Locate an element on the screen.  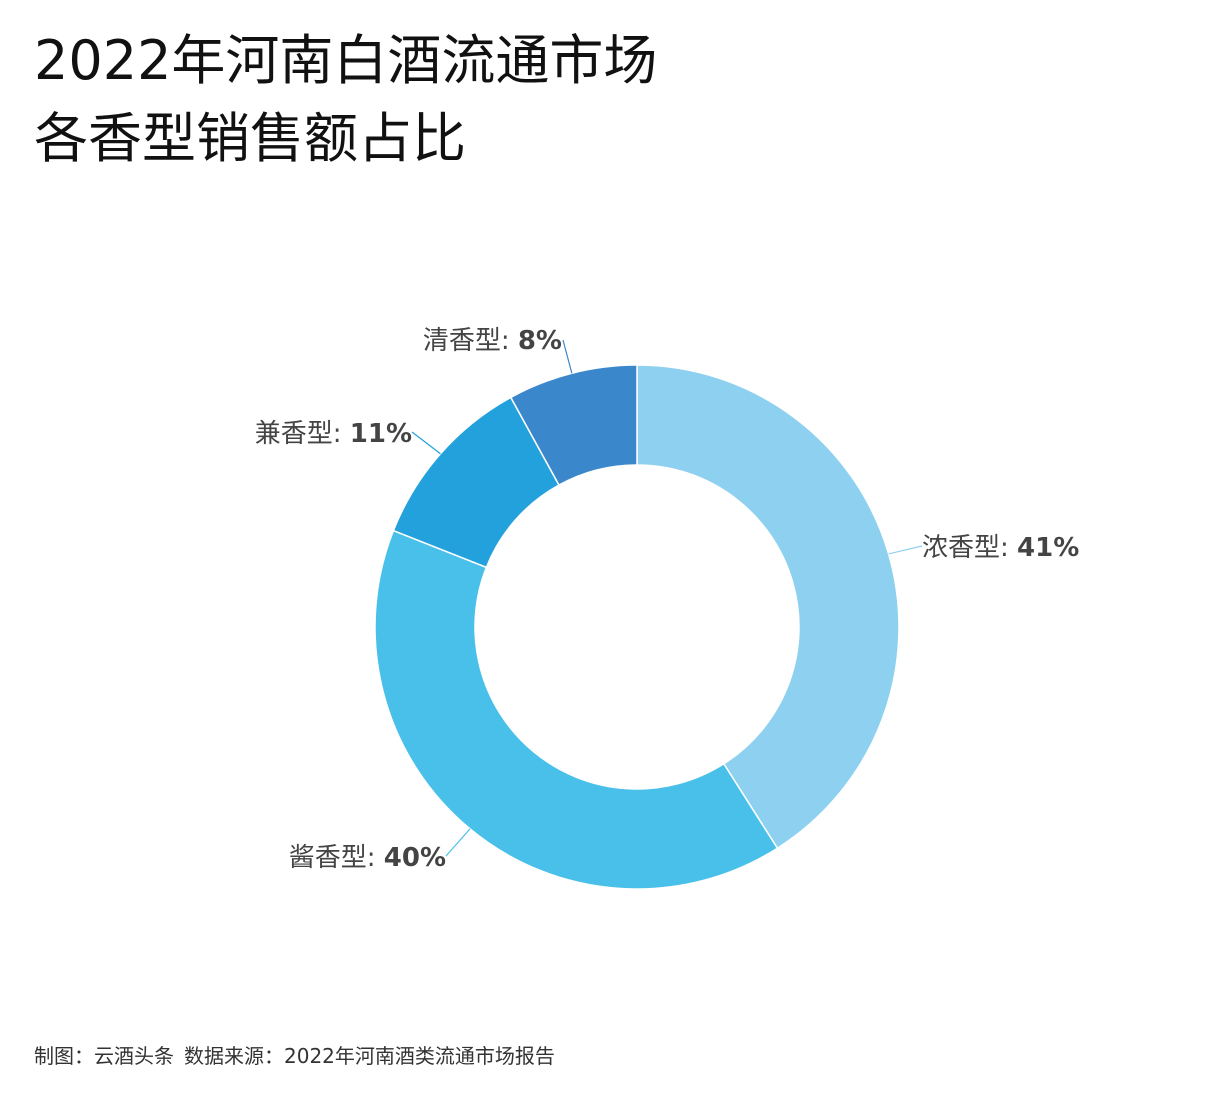
title-line-1: 2022年河南白酒流通市场 is located at coordinates (346, 60).